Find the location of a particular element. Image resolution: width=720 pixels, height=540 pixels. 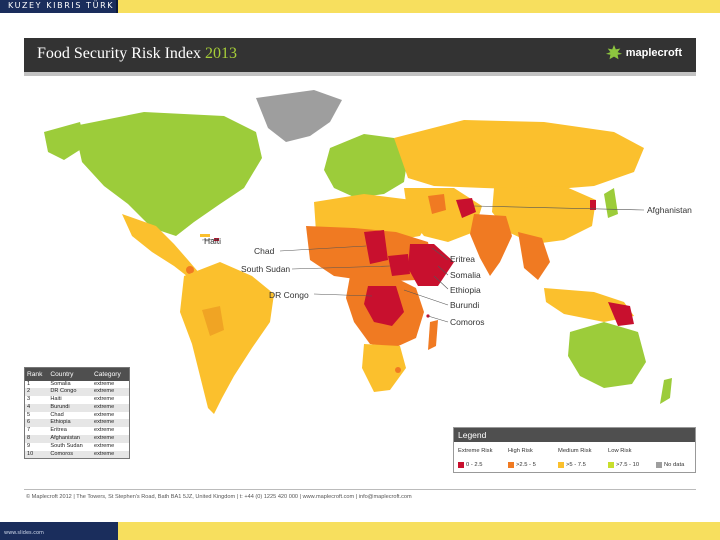

table-row: 10 Comoros extreme is located at coordinates (77, 454).